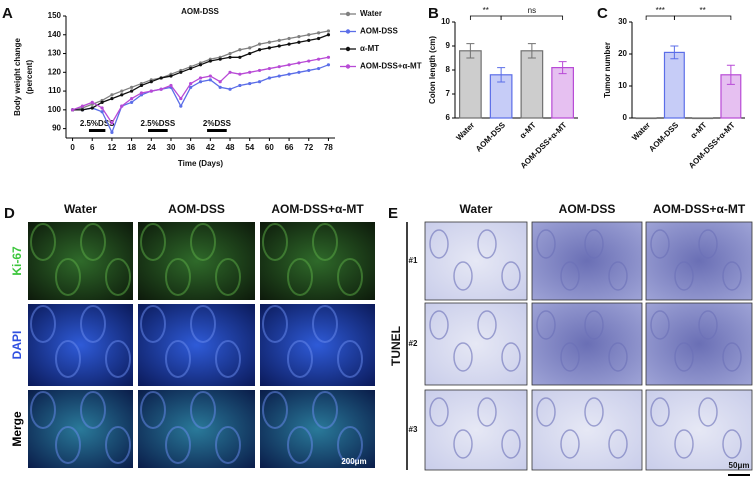 Image resolution: width=753 pixels, height=481 pixels. Describe the element at coordinates (55, 109) in the screenshot. I see `y-tick-label: 100` at that location.